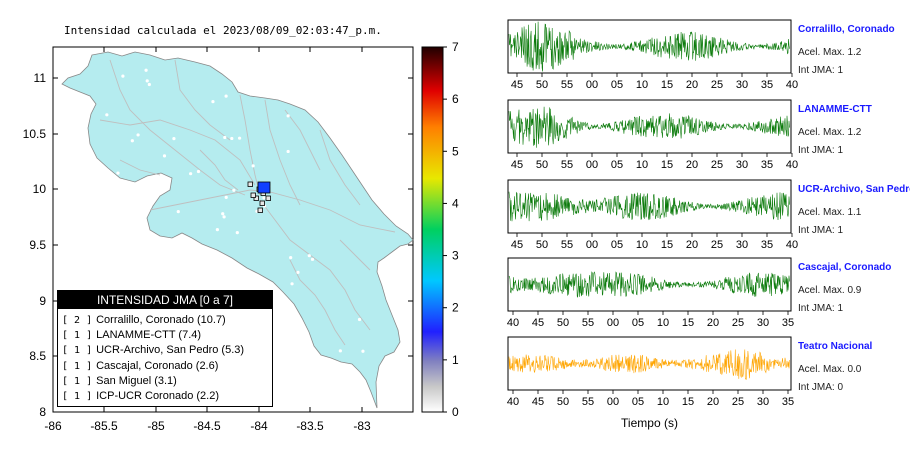  I want to click on legend-item: [ 2 ] Corralillo, Coronado (10.7), so click(165, 320).